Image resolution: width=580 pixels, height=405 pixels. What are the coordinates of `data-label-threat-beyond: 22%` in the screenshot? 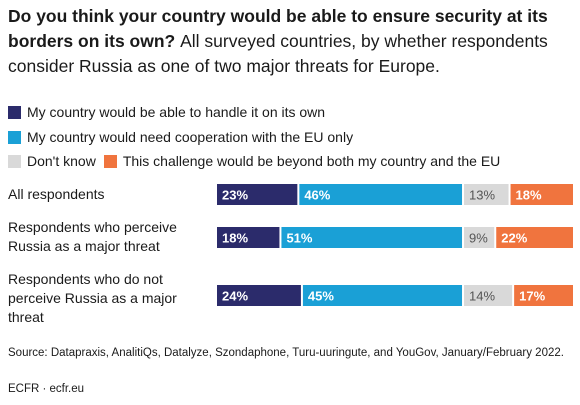 It's located at (514, 238).